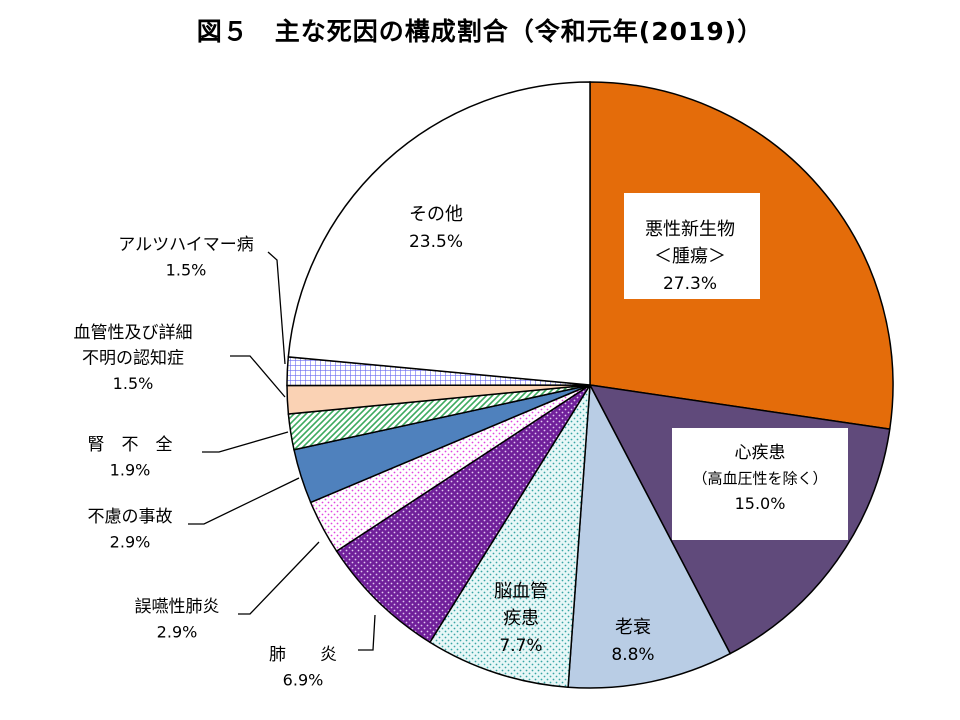 The height and width of the screenshot is (720, 960). I want to click on slice-value-6: 2.9%, so click(130, 542).